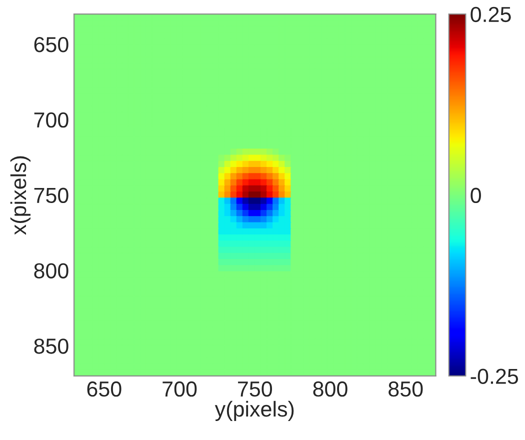 The height and width of the screenshot is (440, 525). Describe the element at coordinates (179, 389) in the screenshot. I see `x-tick-label: 700` at that location.